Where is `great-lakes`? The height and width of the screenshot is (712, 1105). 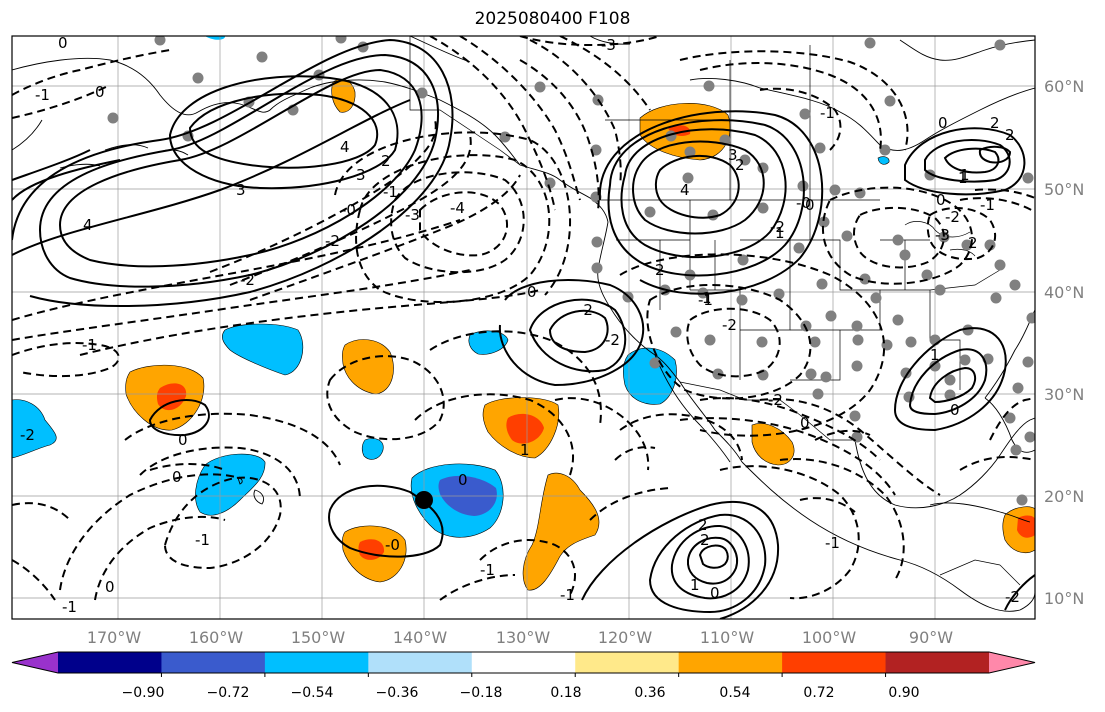
great-lakes is located at coordinates (940, 239).